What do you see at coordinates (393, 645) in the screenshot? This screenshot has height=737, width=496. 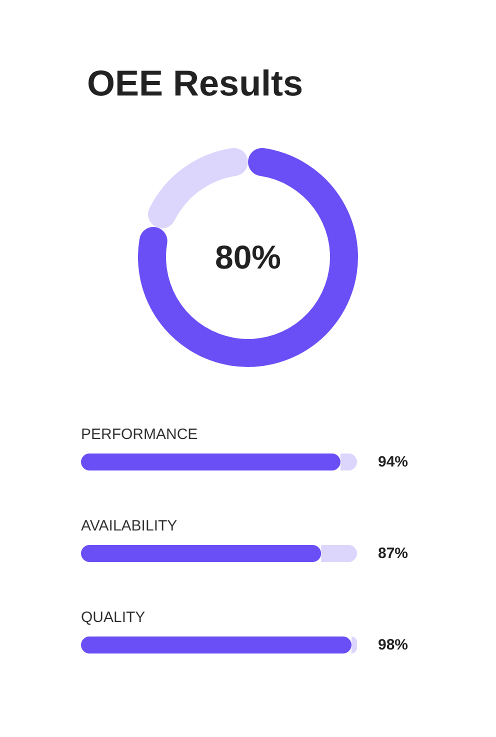 I see `data-label: 98%` at bounding box center [393, 645].